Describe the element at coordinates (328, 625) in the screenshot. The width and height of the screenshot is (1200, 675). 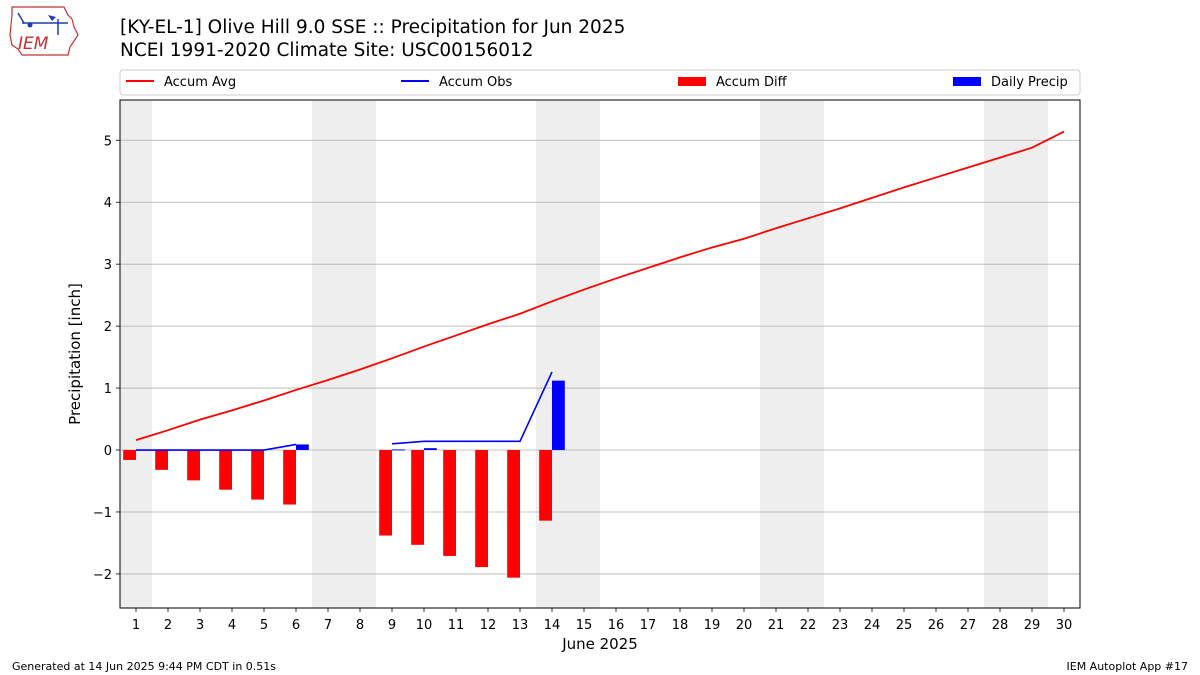
I see `x-tick-label: 7` at that location.